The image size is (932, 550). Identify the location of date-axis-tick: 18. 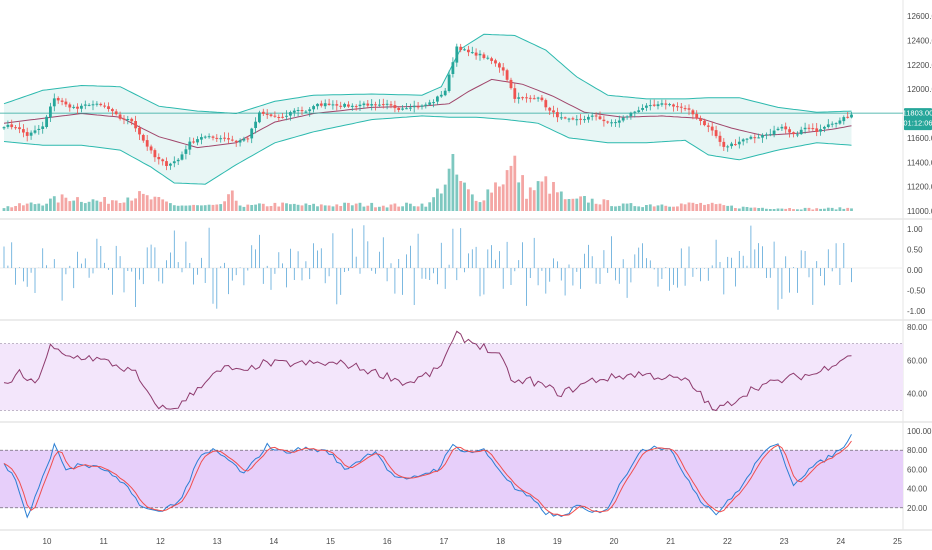
(500, 541).